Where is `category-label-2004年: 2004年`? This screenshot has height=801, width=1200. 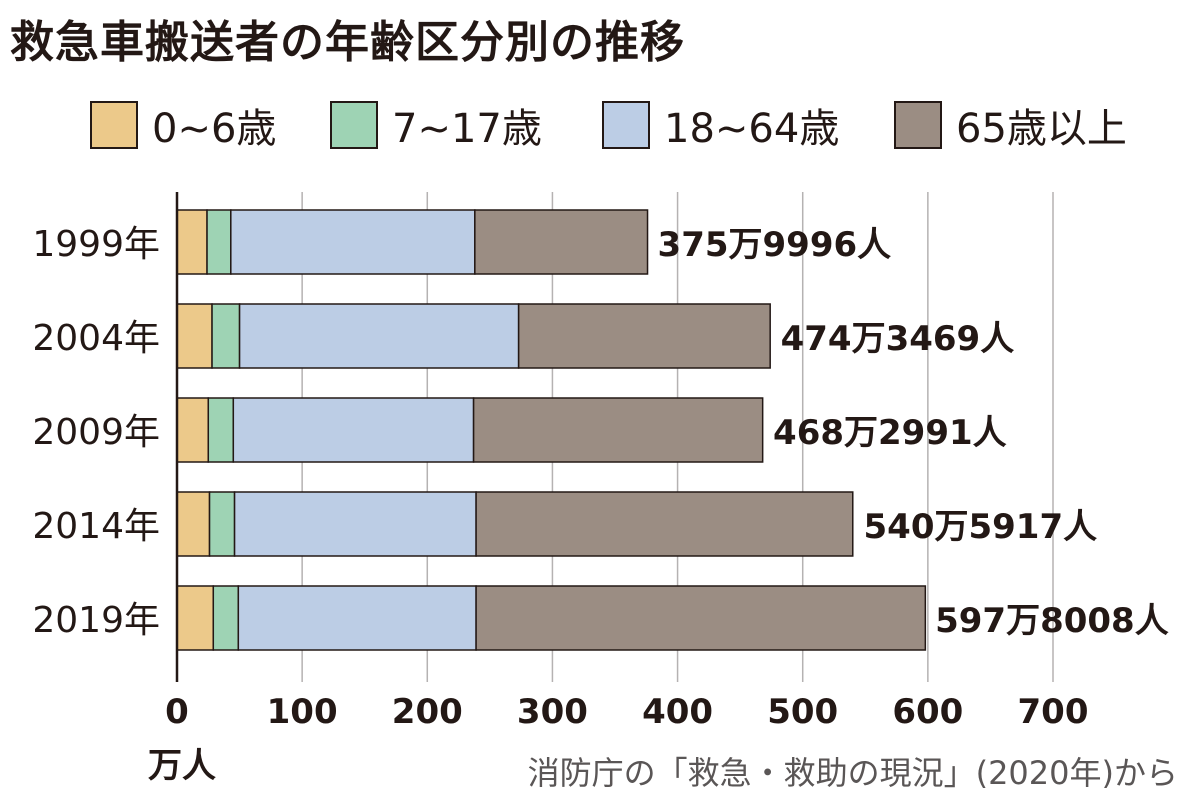
category-label-2004年: 2004年 is located at coordinates (96, 338).